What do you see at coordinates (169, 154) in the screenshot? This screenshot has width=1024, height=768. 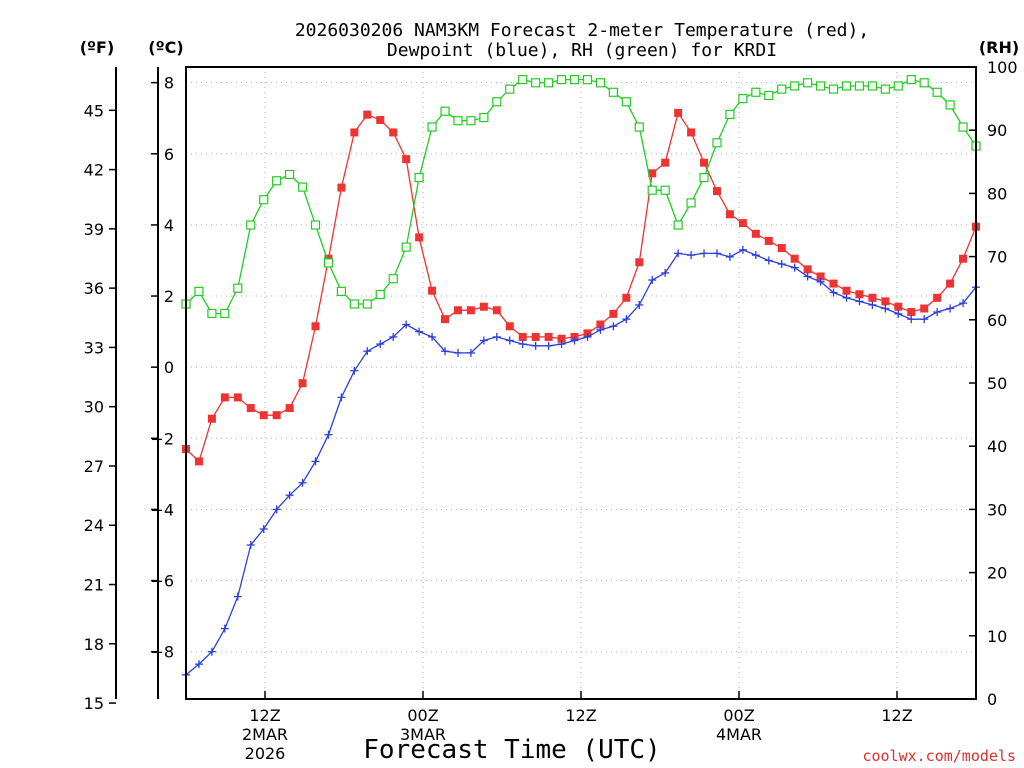 I see `celsius-tick-label: 6` at bounding box center [169, 154].